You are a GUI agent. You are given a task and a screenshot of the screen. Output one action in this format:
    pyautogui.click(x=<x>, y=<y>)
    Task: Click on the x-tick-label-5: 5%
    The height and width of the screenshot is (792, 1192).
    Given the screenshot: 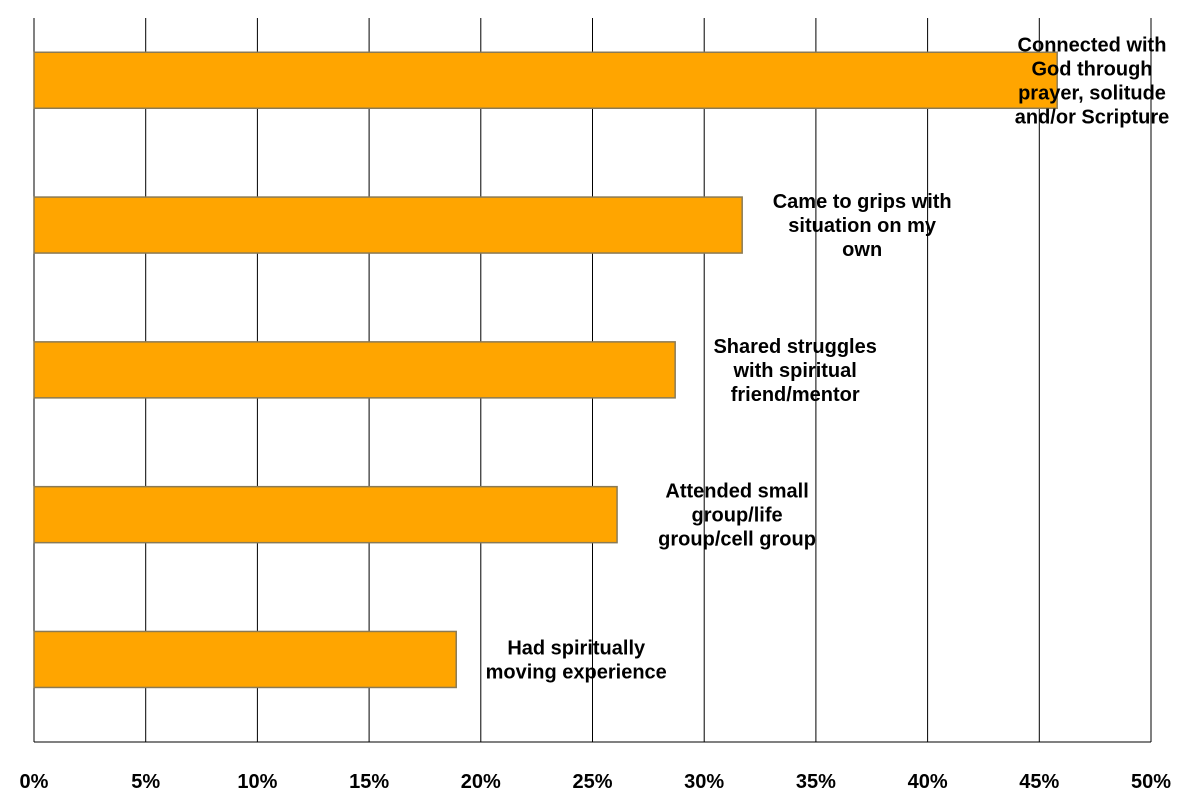 What is the action you would take?
    pyautogui.click(x=145, y=781)
    